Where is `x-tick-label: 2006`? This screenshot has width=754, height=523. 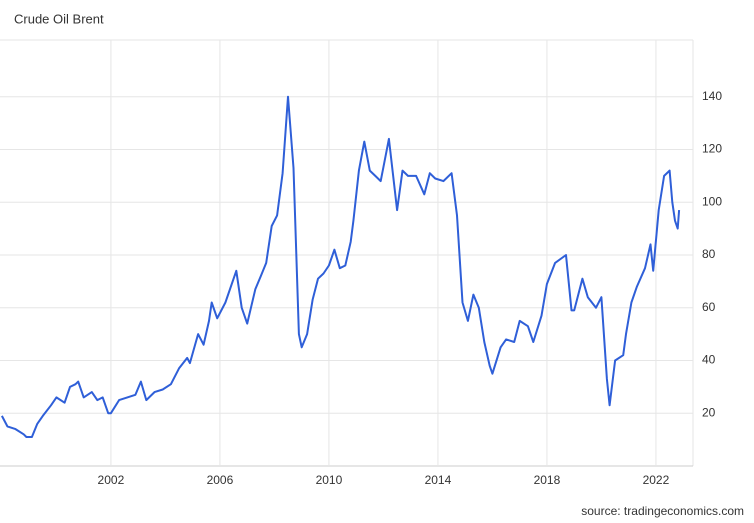 x-tick-label: 2006 is located at coordinates (220, 480).